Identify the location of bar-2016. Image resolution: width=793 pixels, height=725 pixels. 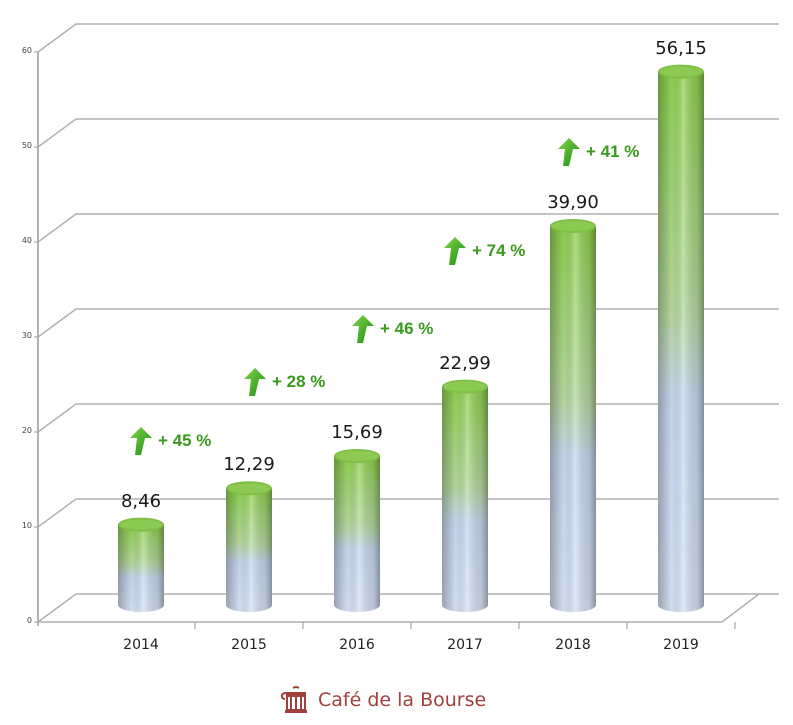
(357, 530).